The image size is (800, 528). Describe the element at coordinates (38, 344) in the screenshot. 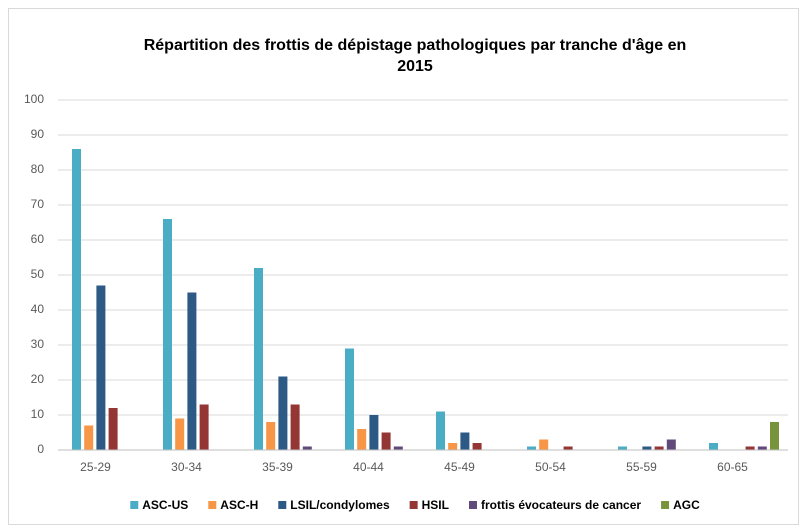

I see `y-tick-label: 30` at that location.